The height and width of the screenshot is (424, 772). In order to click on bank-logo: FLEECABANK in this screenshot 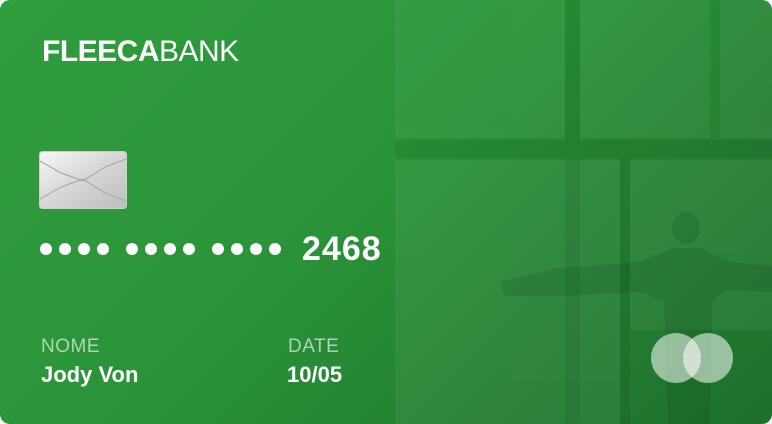, I will do `click(140, 52)`.